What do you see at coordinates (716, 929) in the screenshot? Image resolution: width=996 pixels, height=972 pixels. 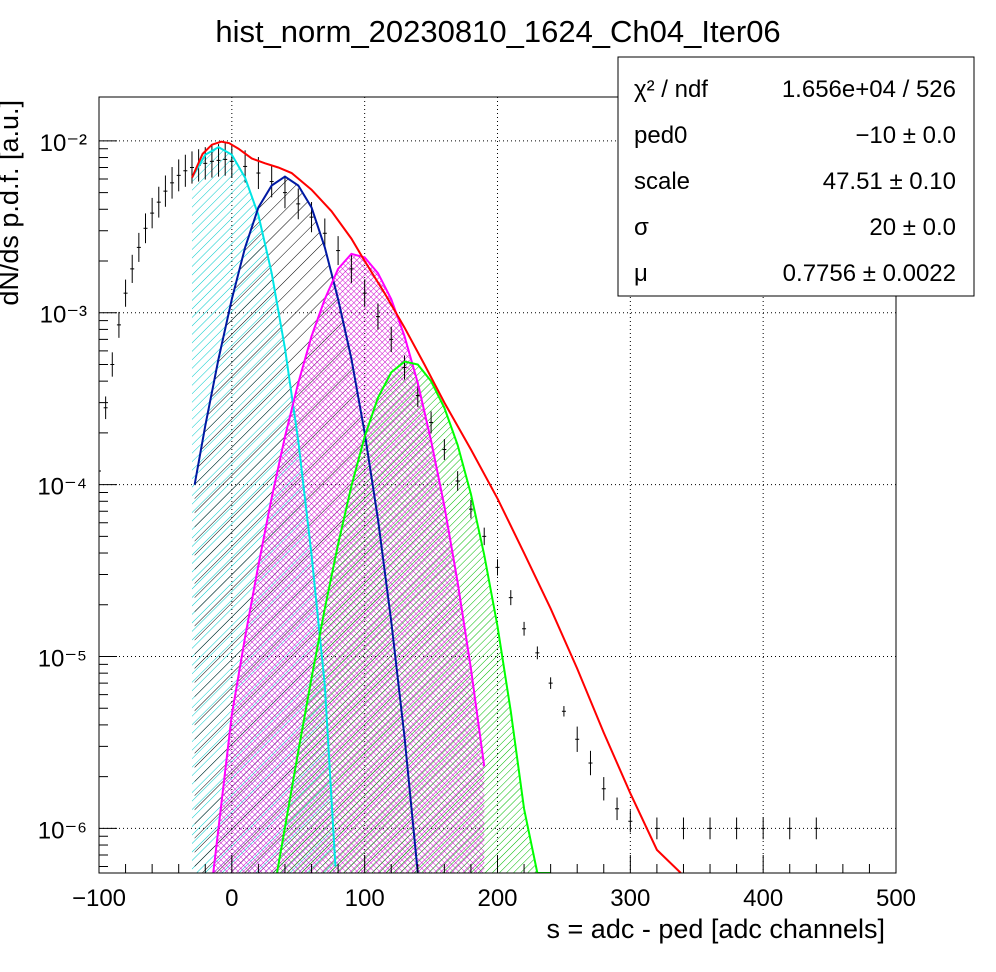 I see `x-axis-label: s = adc - ped [adc channels]` at bounding box center [716, 929].